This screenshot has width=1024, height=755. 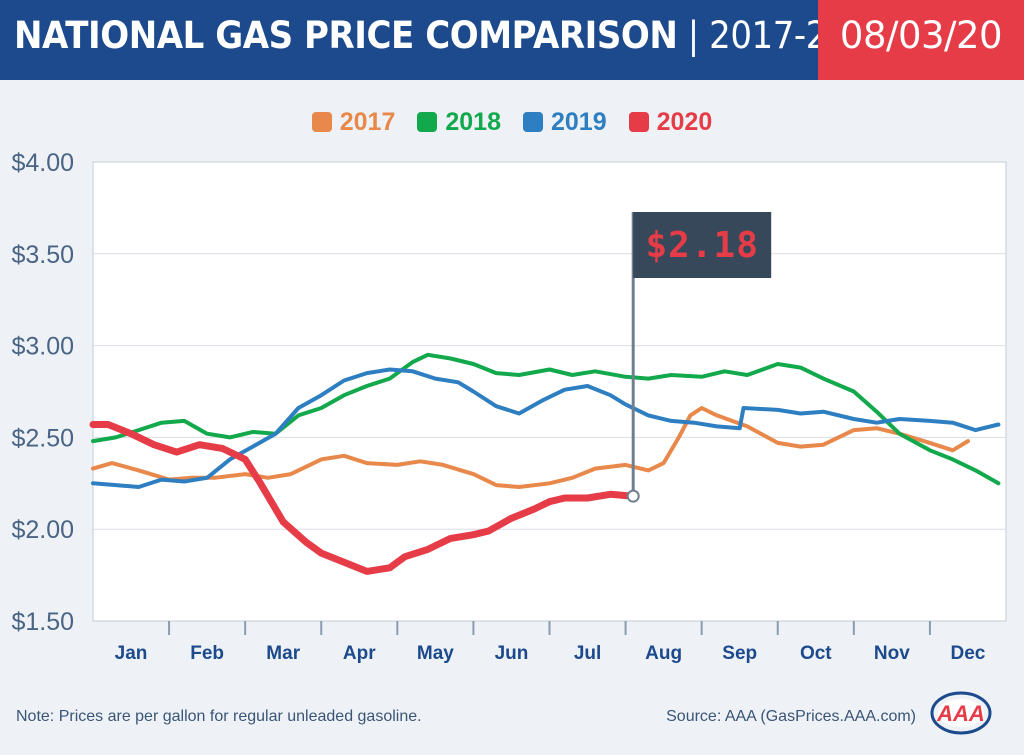 I want to click on aaa-logo: AAA, so click(x=961, y=713).